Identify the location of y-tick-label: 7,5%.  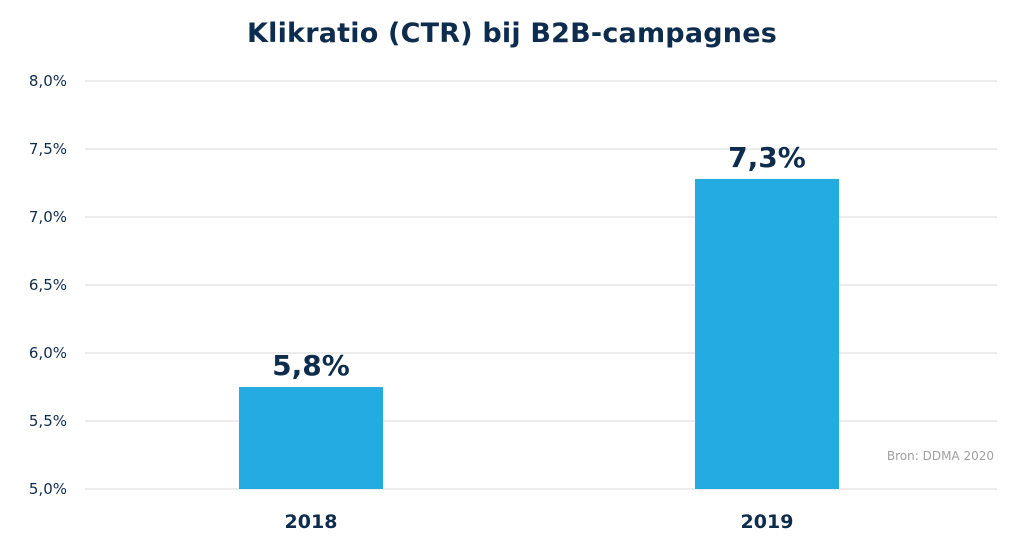
(48, 149).